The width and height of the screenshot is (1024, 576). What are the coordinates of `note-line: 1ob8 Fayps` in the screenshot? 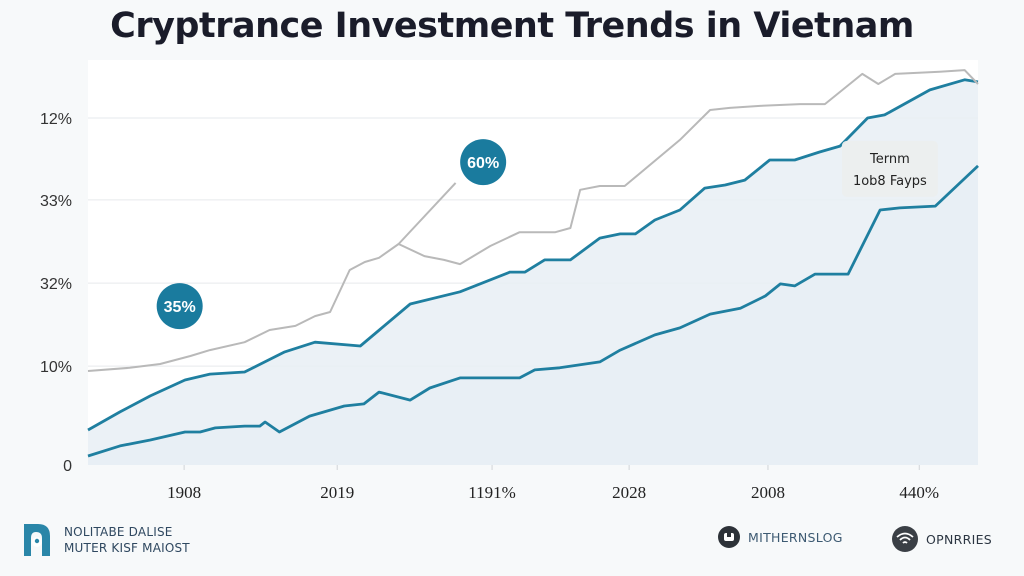 It's located at (890, 181).